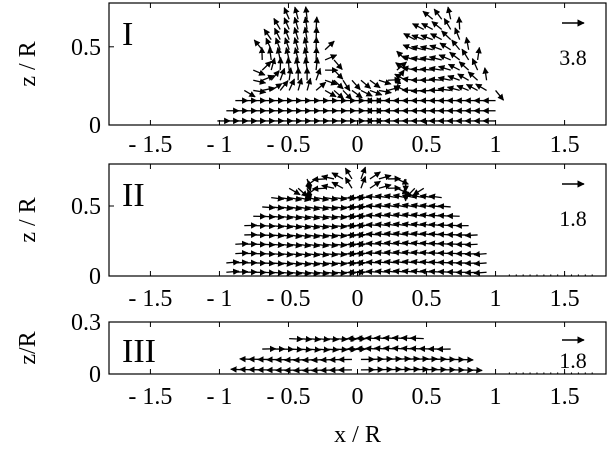  I want to click on scale-value: 1.8, so click(573, 360).